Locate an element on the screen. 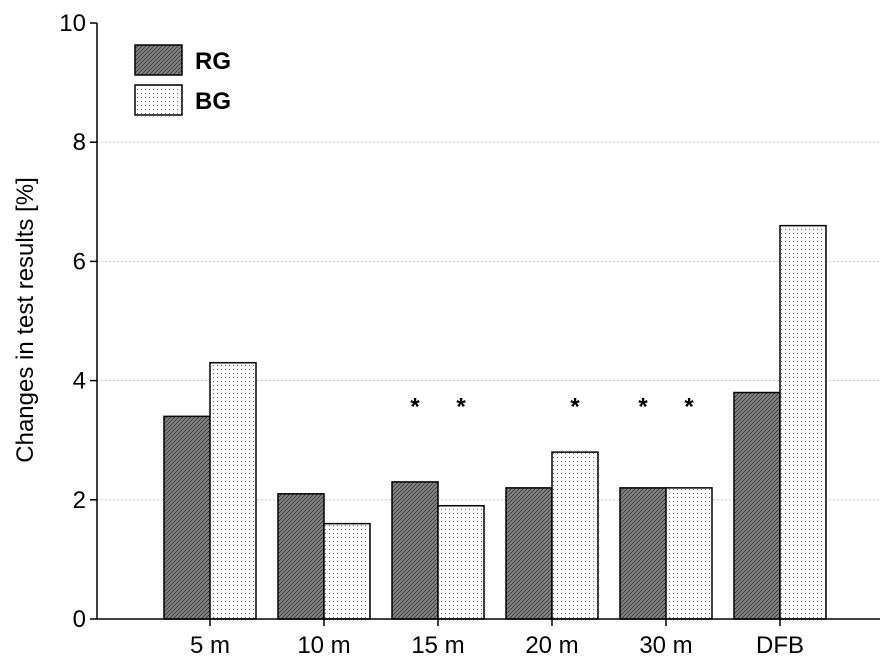  bar-rg-10m is located at coordinates (301, 556).